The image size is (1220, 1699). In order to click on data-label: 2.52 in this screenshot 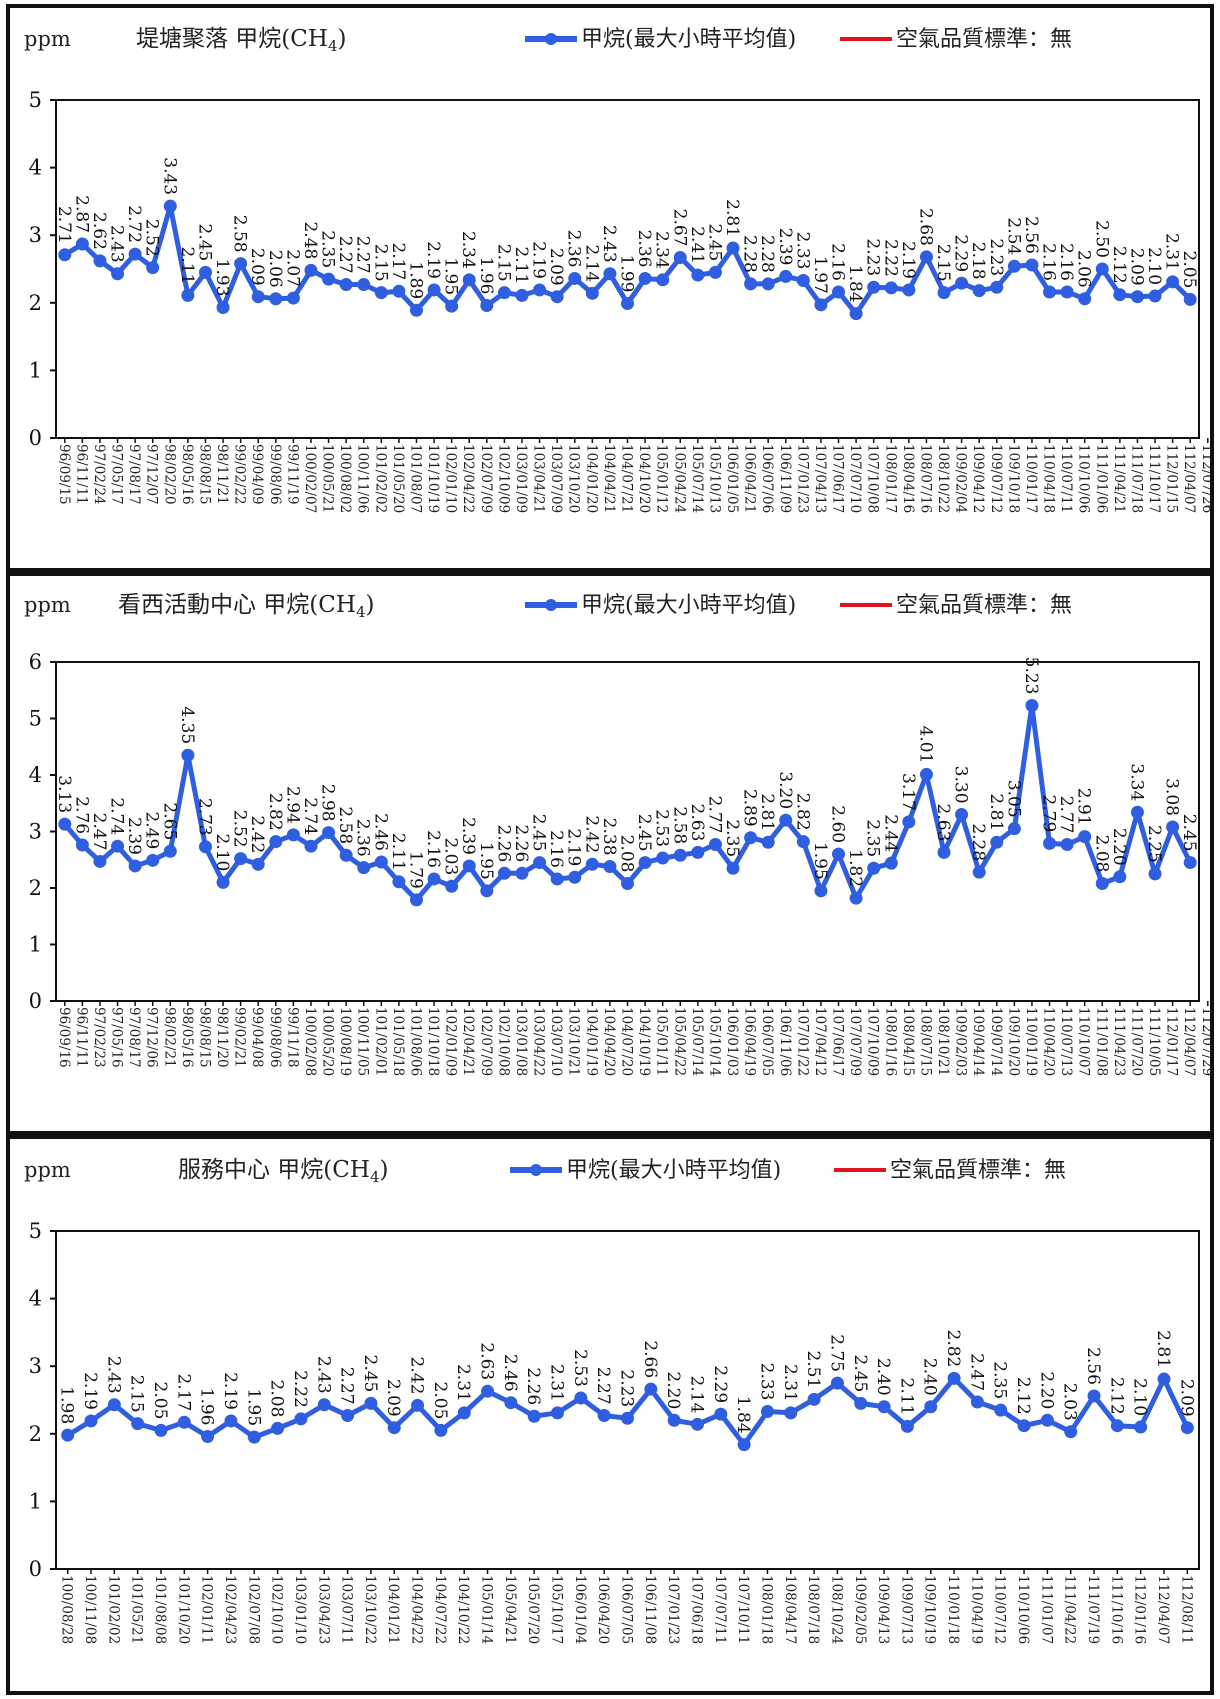, I will do `click(240, 829)`.